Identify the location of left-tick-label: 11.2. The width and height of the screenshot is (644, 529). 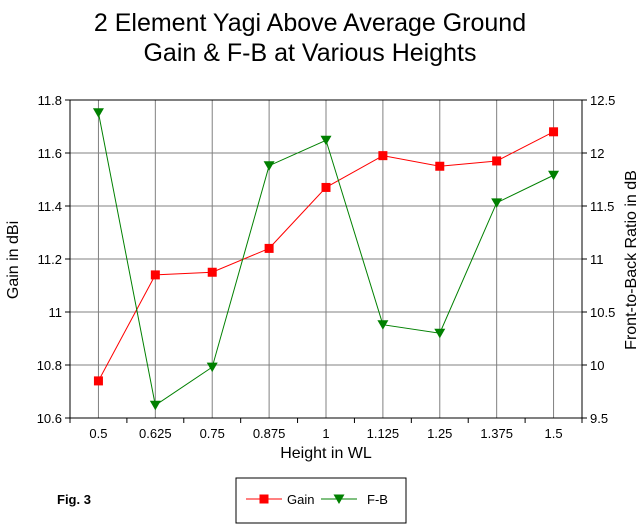
(50, 259).